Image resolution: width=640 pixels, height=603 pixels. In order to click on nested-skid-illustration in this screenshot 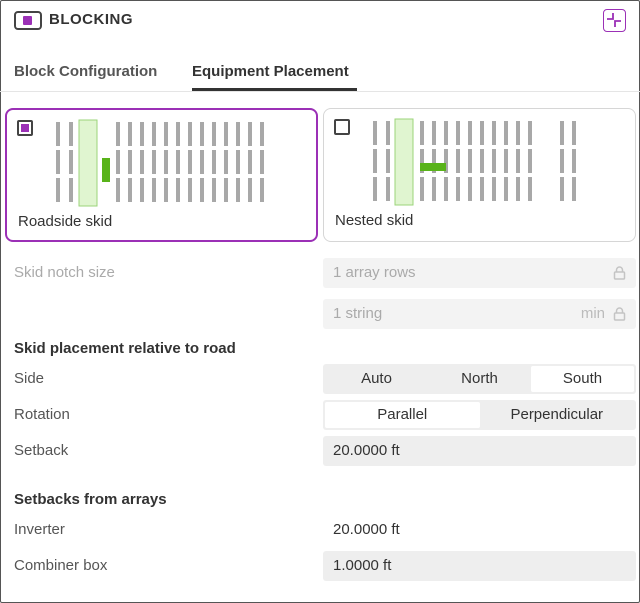, I will do `click(474, 162)`.